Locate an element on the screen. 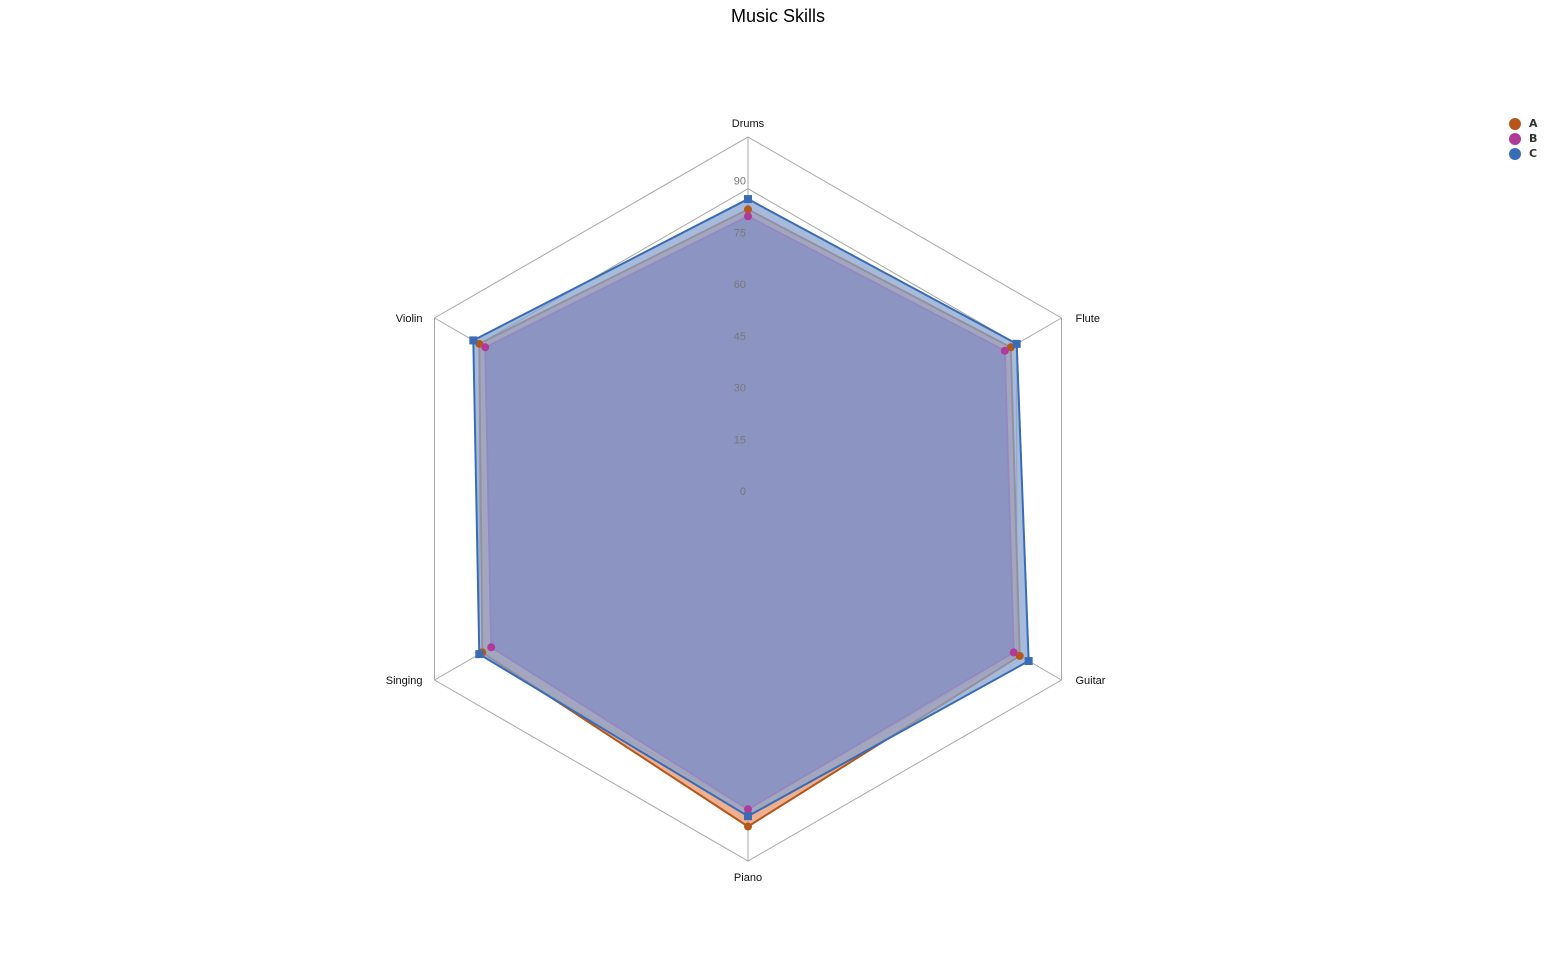 This screenshot has width=1556, height=968. legend-marker-c is located at coordinates (1515, 153).